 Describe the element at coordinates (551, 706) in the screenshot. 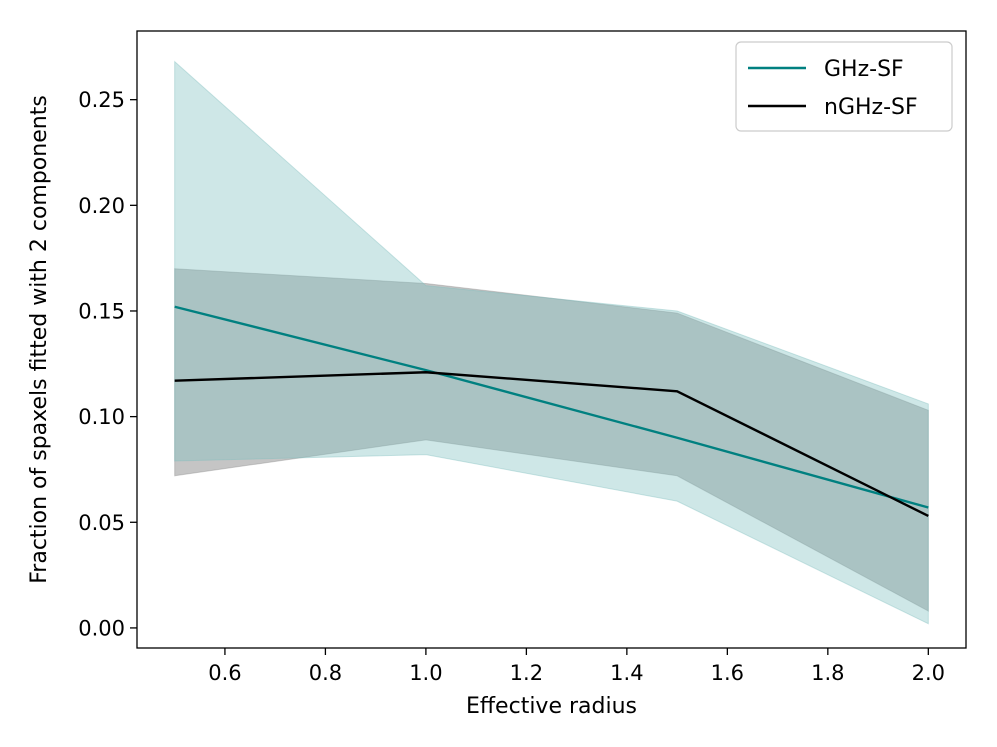

I see `x-axis-label: Effective radius` at that location.